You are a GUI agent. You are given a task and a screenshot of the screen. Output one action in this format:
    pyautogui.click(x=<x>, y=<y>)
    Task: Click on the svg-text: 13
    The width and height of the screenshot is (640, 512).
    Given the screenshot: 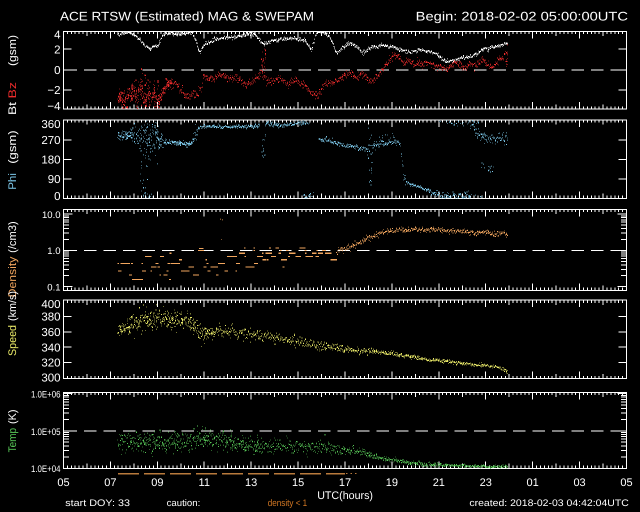 What is the action you would take?
    pyautogui.click(x=251, y=483)
    